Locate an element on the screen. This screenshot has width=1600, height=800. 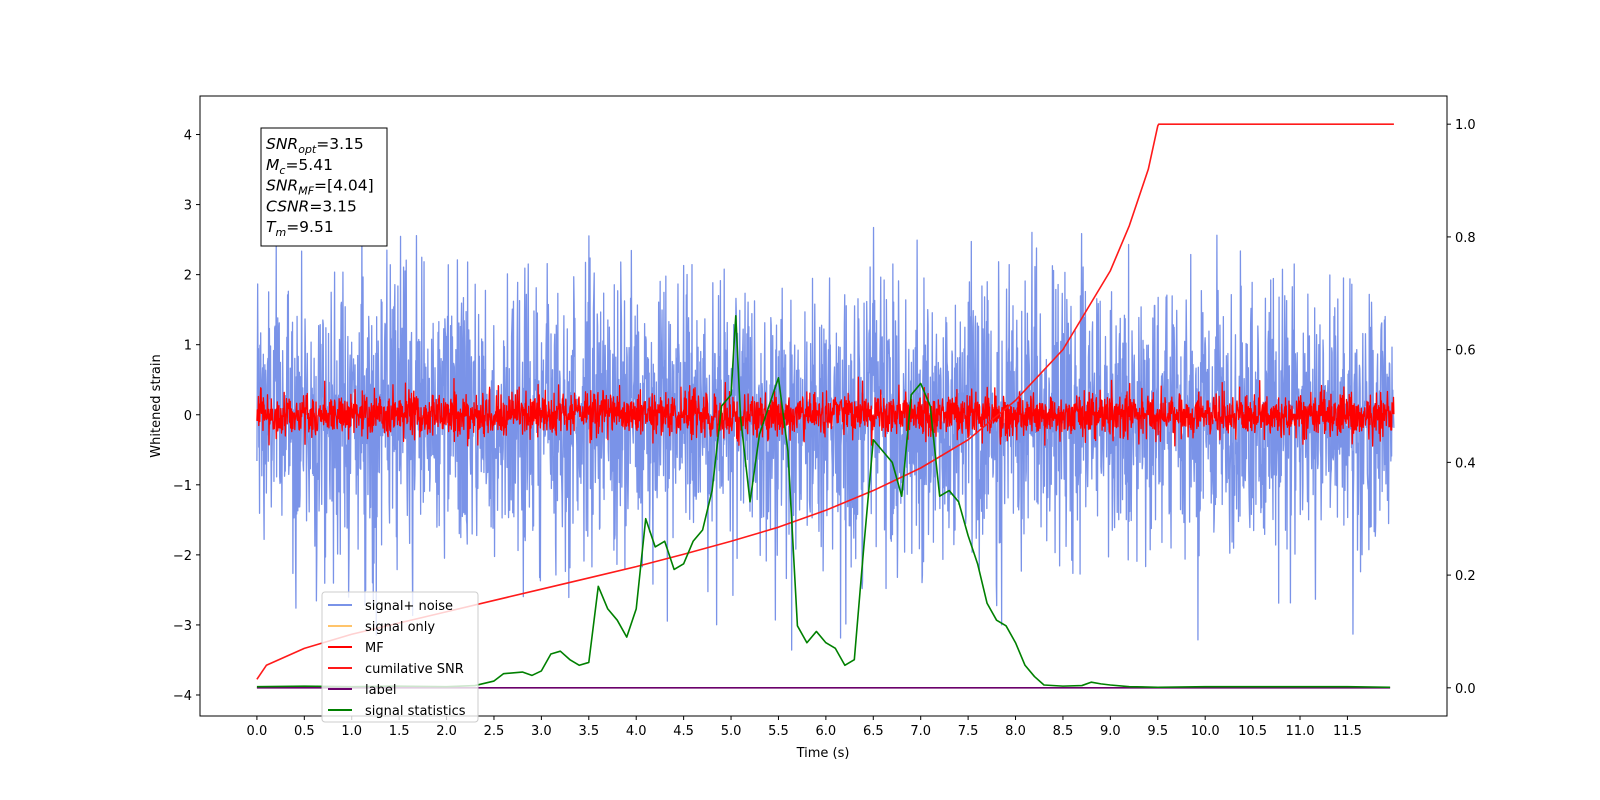
x-tick-label: 3.5 is located at coordinates (588, 731).